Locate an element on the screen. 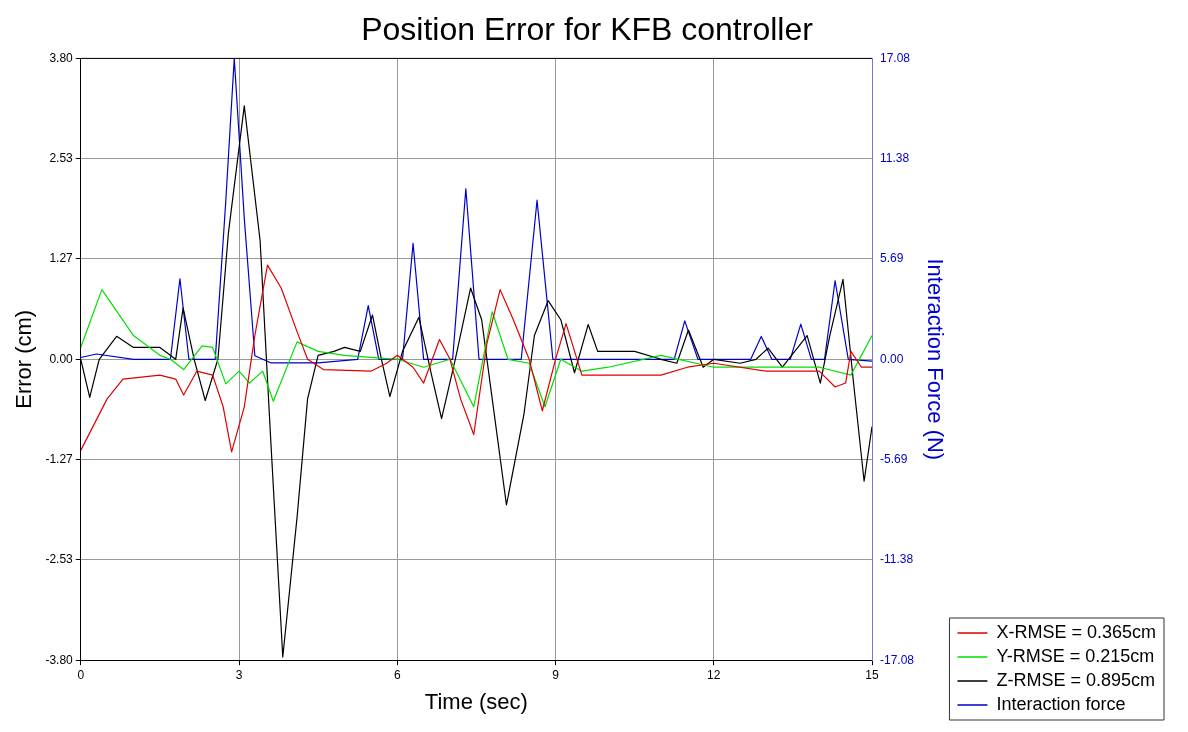 This screenshot has height=732, width=1188. legend-label: Y-RMSE = 0.215cm is located at coordinates (1075, 655).